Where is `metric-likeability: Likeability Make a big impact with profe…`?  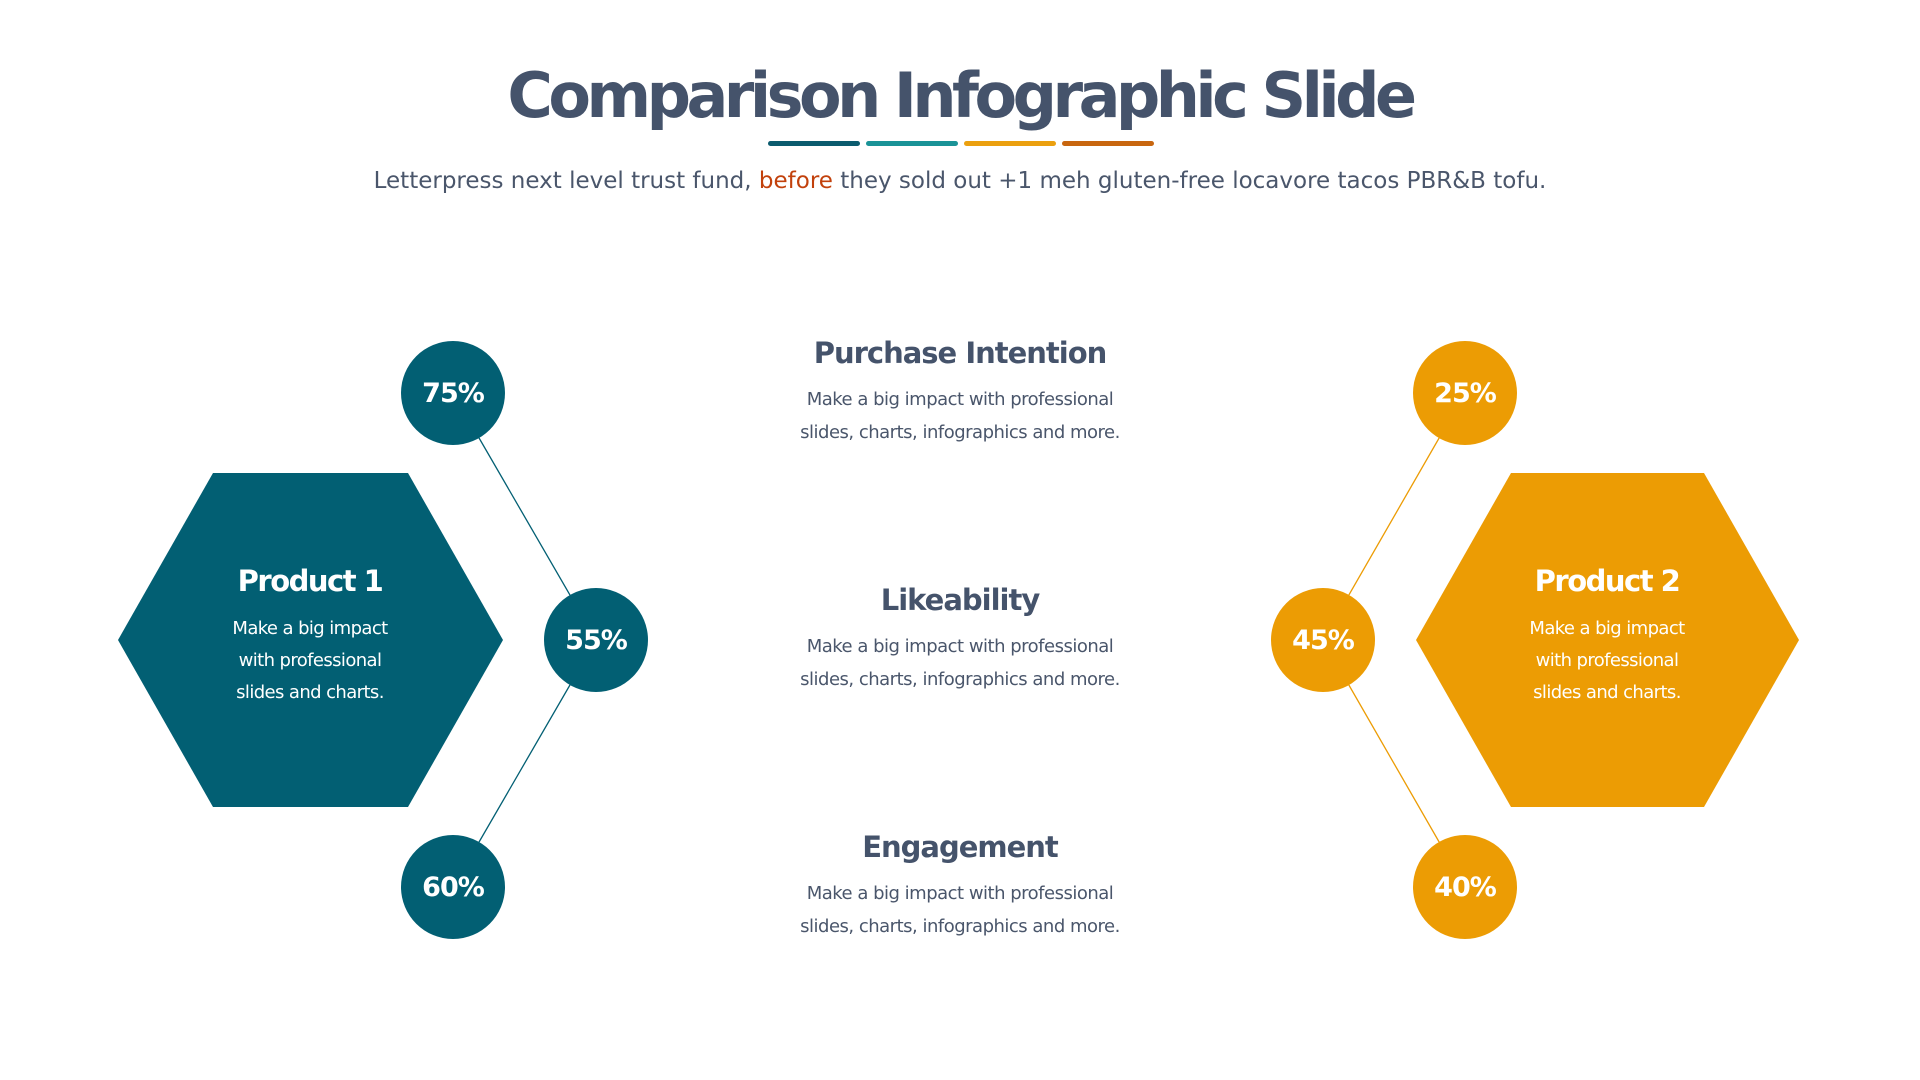 metric-likeability: Likeability Make a big impact with profe… is located at coordinates (960, 638).